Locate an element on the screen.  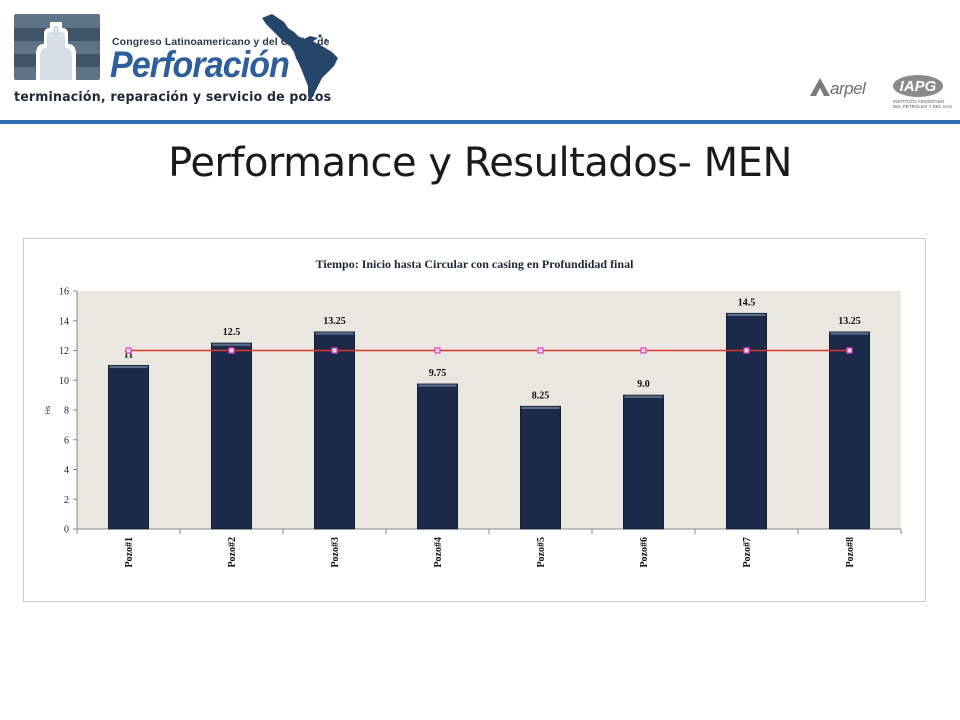
brand-title: Perforación is located at coordinates (200, 64).